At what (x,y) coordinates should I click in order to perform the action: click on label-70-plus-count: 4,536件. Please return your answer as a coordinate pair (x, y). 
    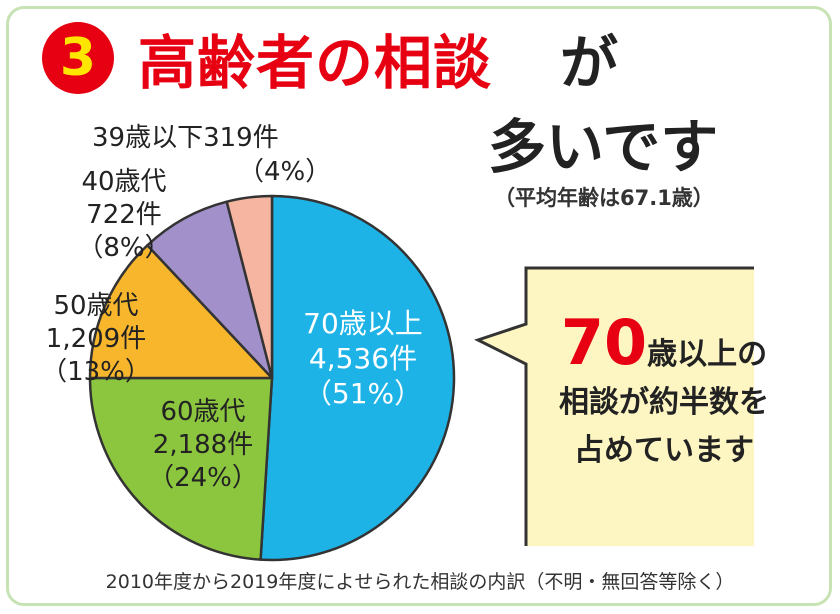
    Looking at the image, I should click on (363, 358).